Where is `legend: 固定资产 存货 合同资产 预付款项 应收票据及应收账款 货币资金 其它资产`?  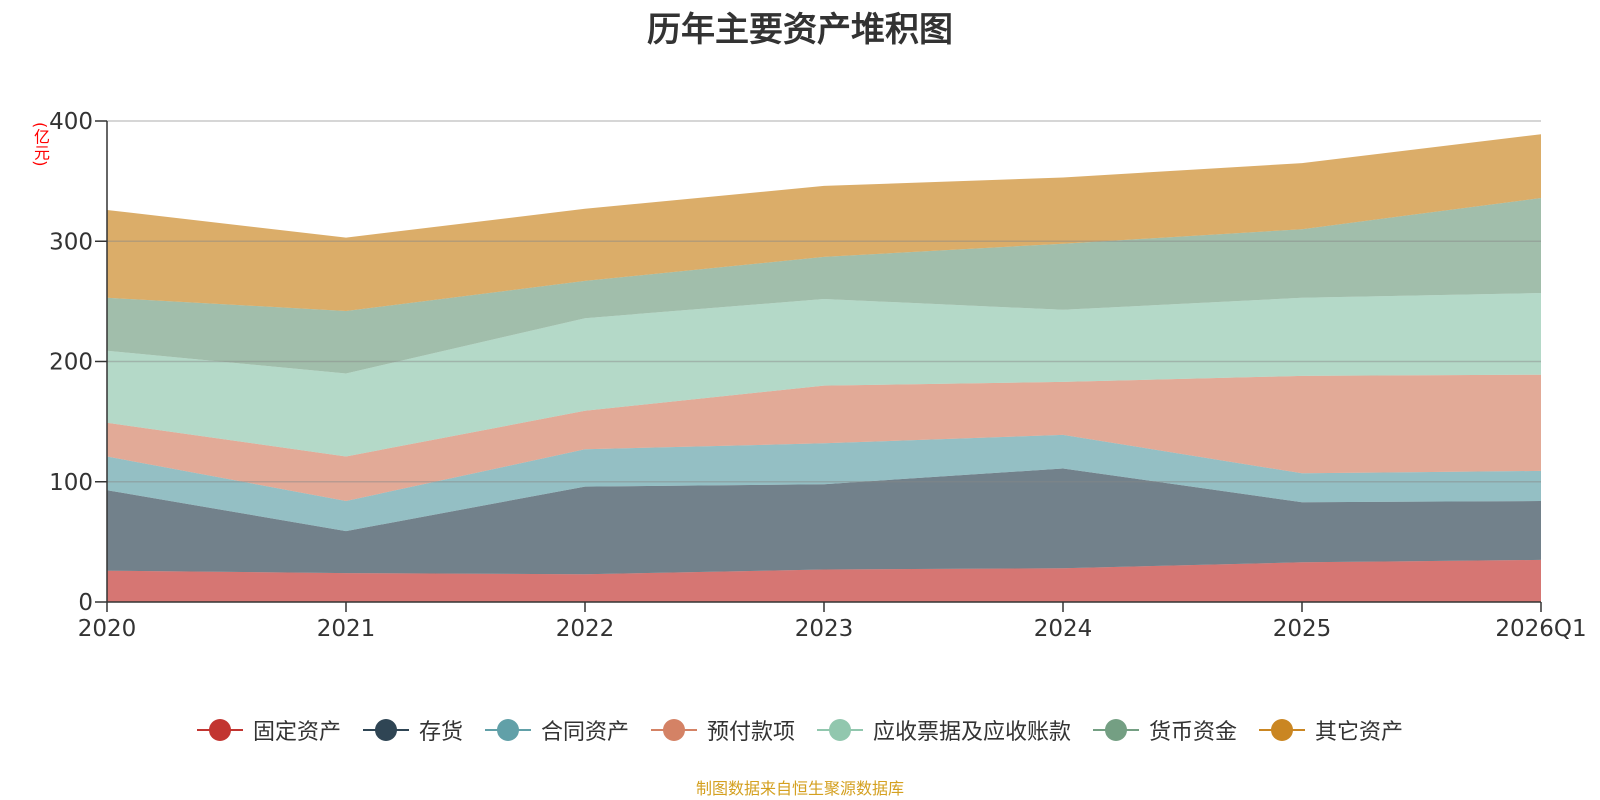
legend: 固定资产 存货 合同资产 预付款项 应收票据及应收账款 货币资金 其它资产 is located at coordinates (800, 730).